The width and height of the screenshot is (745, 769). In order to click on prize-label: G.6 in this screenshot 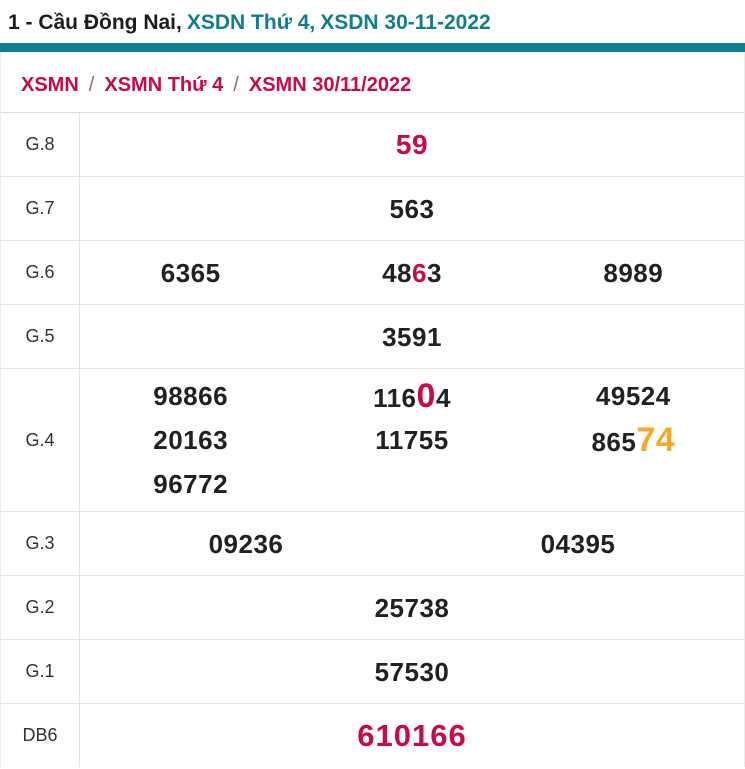, I will do `click(40, 272)`.